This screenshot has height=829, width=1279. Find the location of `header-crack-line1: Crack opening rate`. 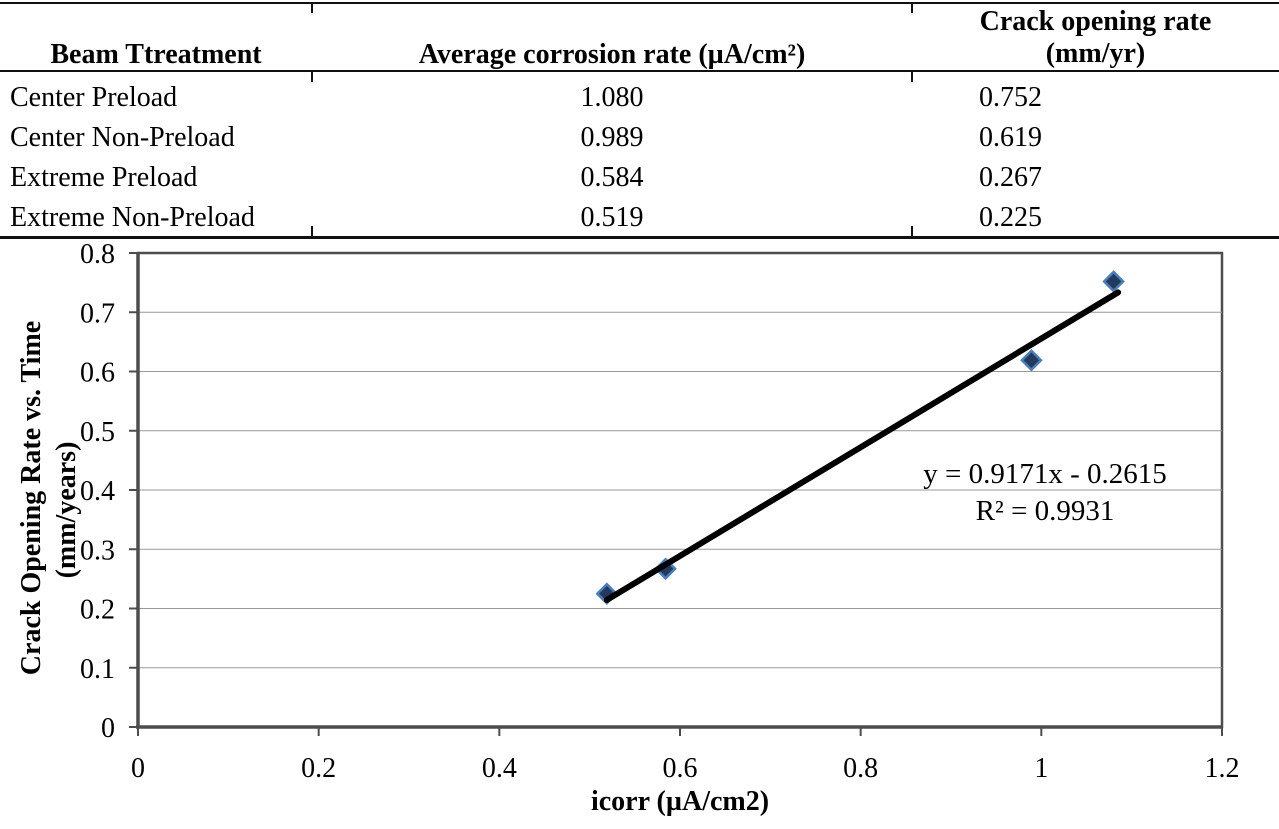

header-crack-line1: Crack opening rate is located at coordinates (1095, 21).